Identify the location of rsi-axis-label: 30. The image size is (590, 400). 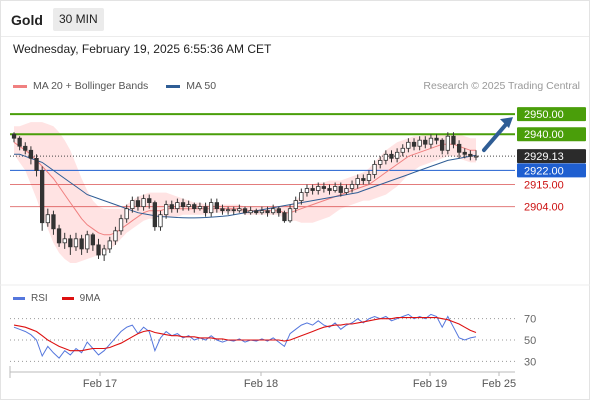
(530, 362).